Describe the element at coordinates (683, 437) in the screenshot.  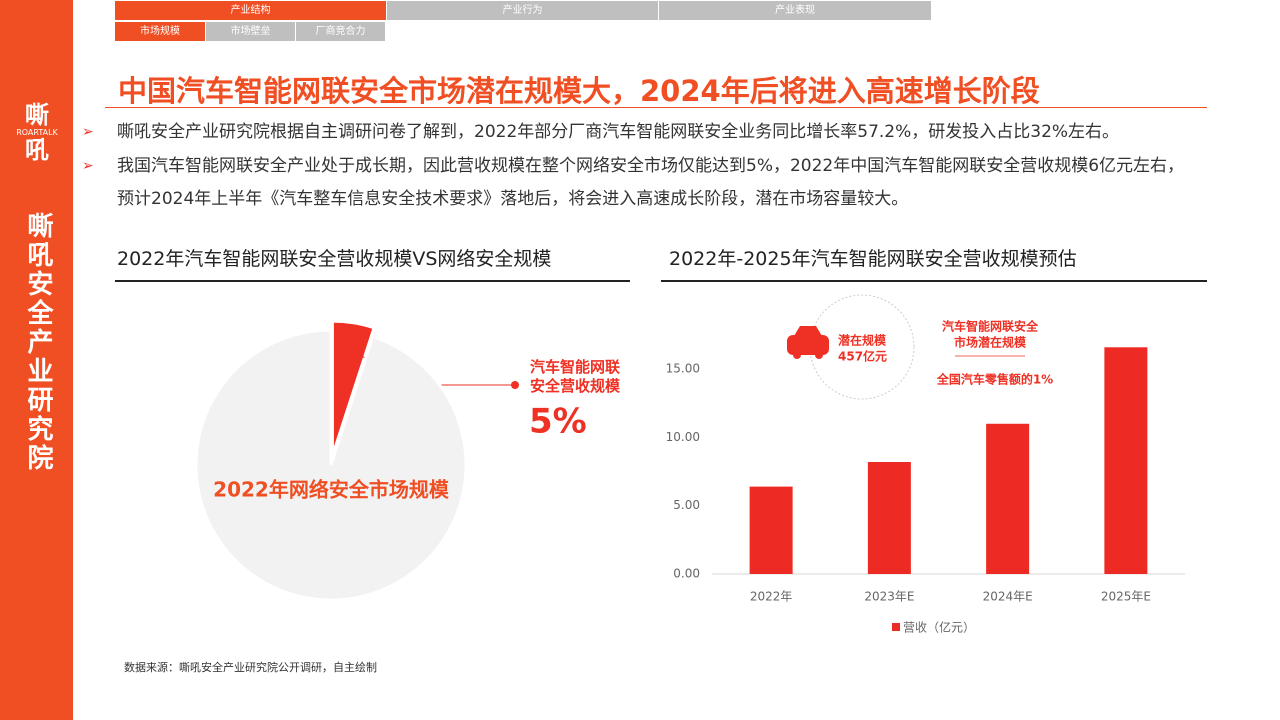
I see `y-tick-label: 10.00` at that location.